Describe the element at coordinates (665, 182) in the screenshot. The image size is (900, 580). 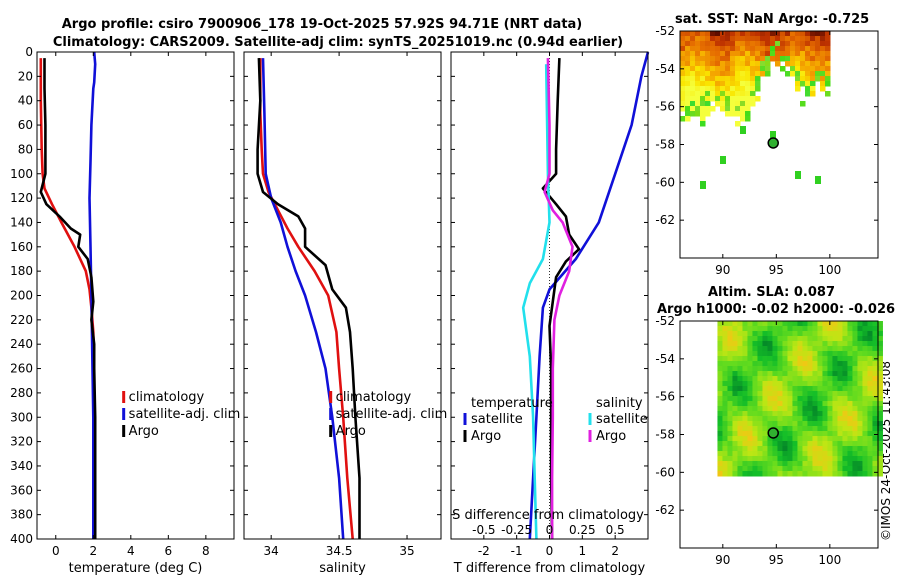
I see `y-tick-label: -60` at that location.